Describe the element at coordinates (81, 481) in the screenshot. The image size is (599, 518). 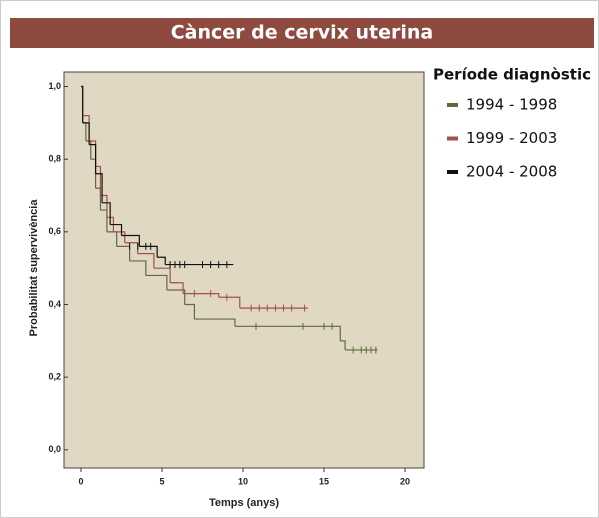
I see `x-tick-label: 0` at that location.